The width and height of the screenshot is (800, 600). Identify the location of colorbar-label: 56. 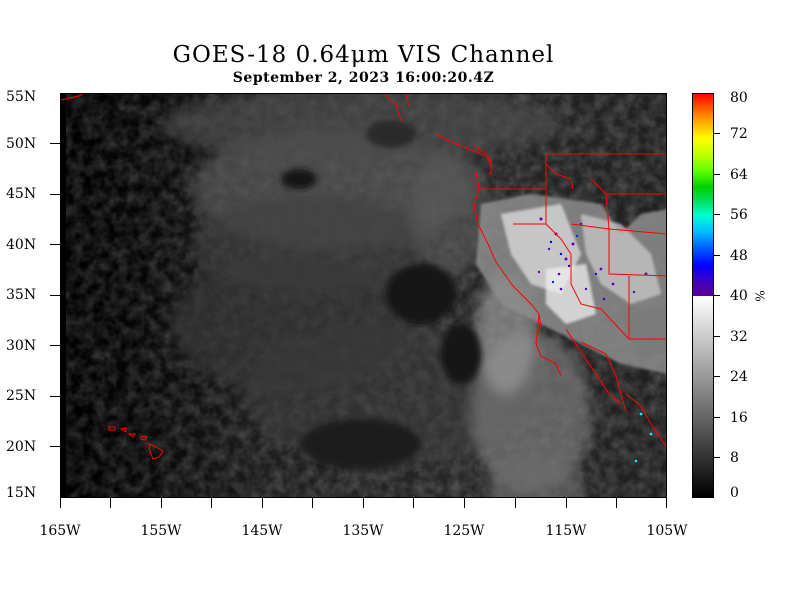
(739, 215).